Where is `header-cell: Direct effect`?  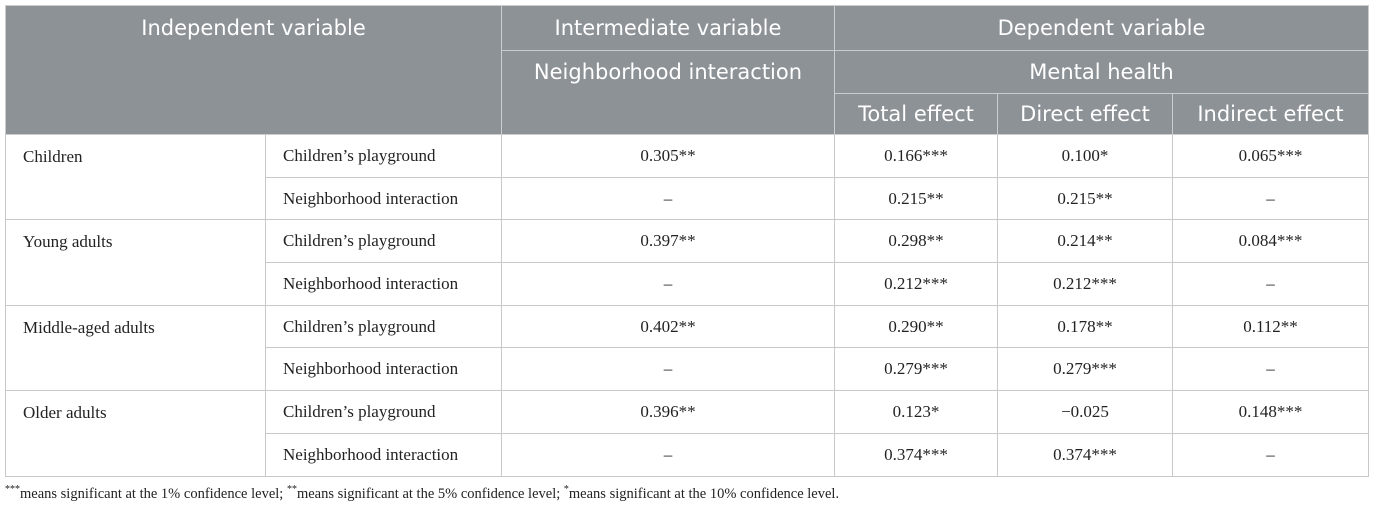
header-cell: Direct effect is located at coordinates (1085, 114).